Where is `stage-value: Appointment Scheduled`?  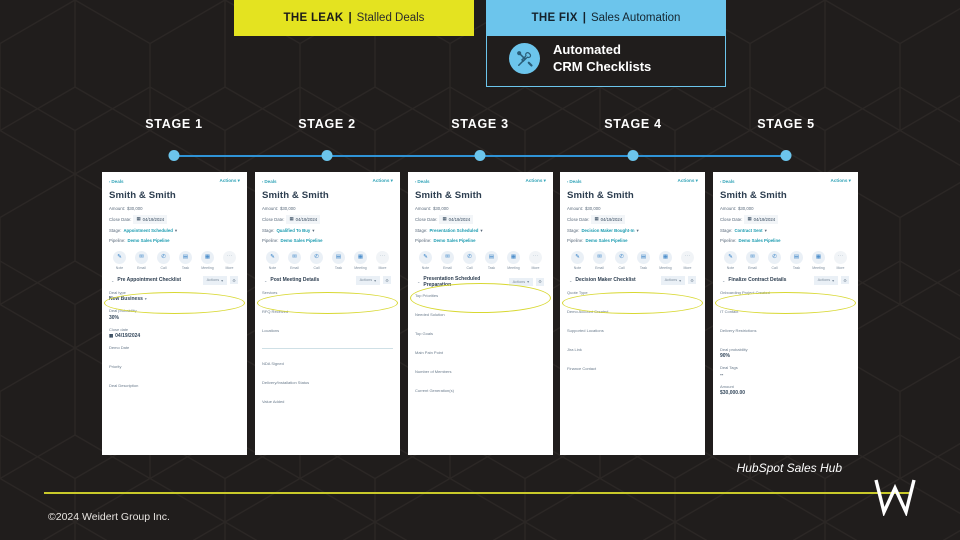 stage-value: Appointment Scheduled is located at coordinates (148, 231).